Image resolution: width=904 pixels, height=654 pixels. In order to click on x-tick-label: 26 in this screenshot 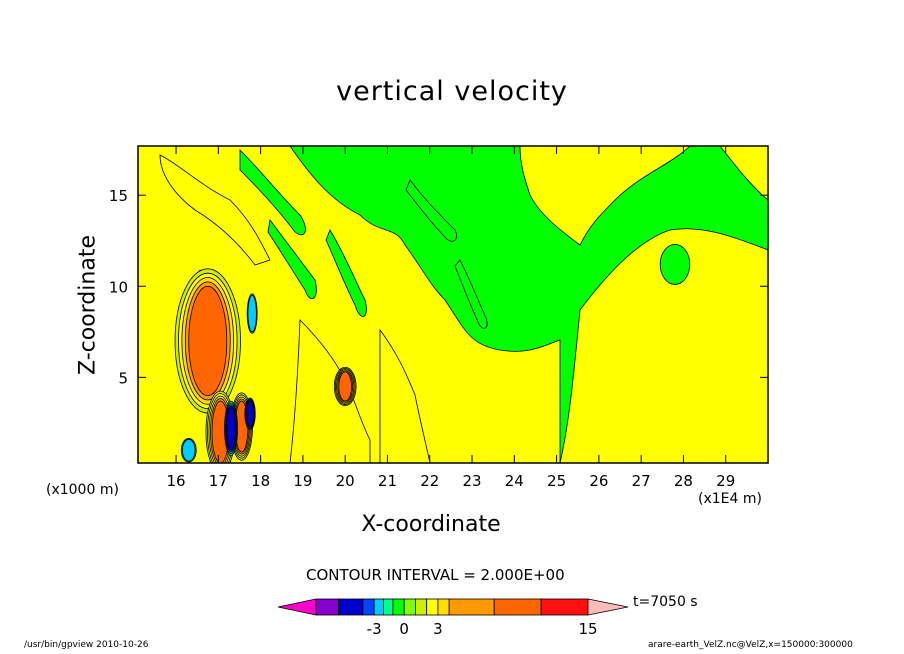, I will do `click(598, 481)`.